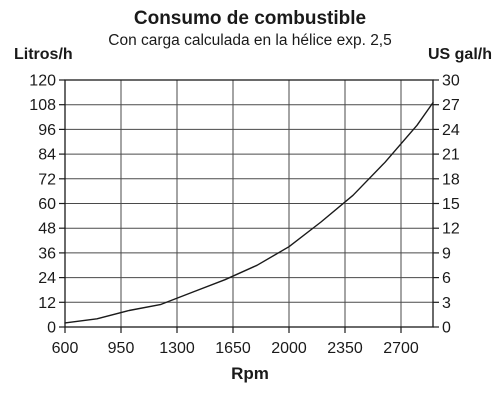 The height and width of the screenshot is (400, 500). Describe the element at coordinates (289, 348) in the screenshot. I see `x-tick-label: 2000` at that location.